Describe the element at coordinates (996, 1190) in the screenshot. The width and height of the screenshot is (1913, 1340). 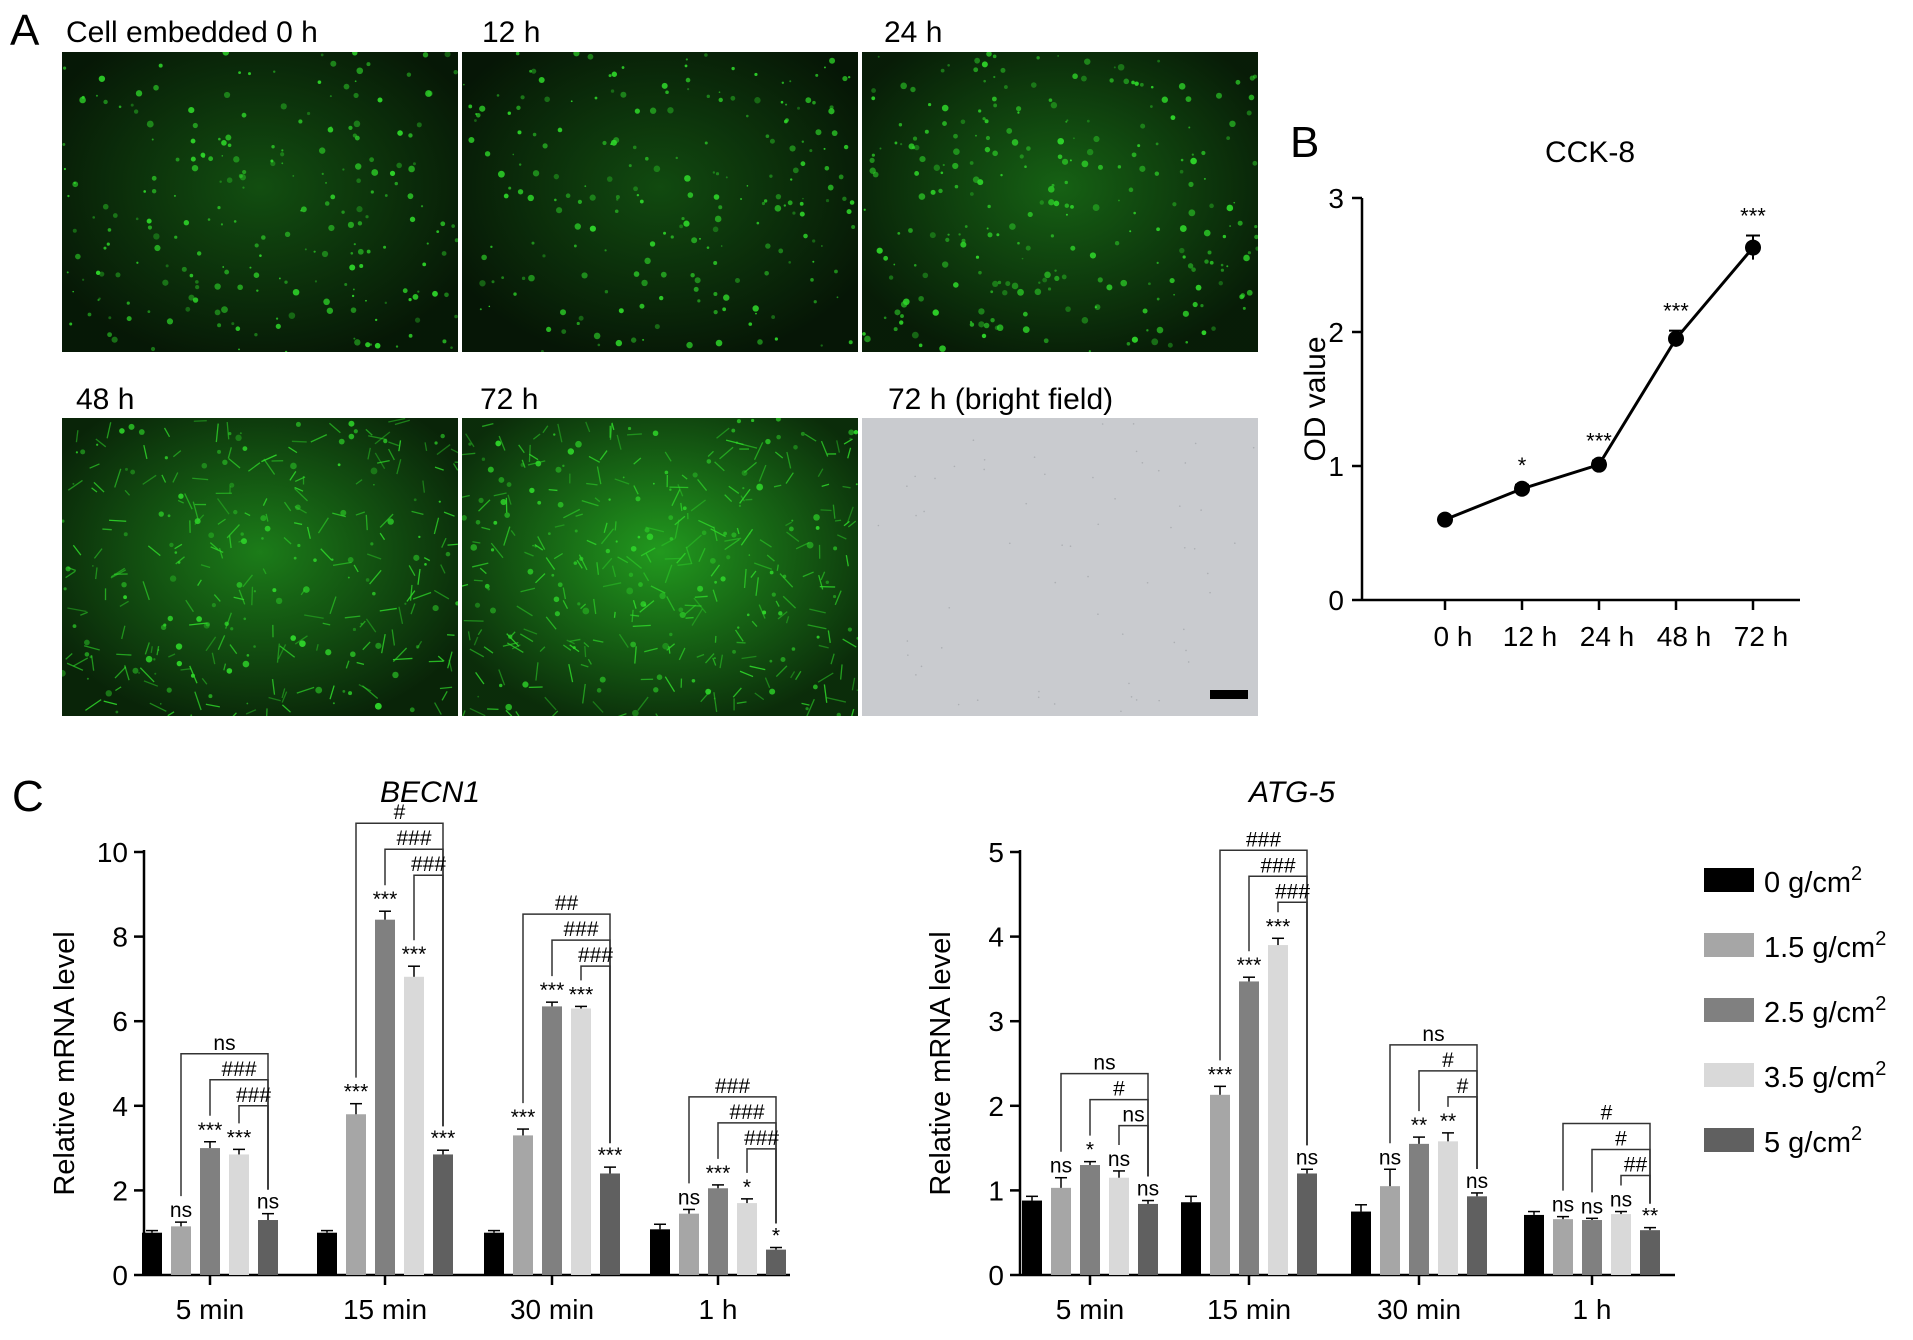
I see `y-tick-label: 1` at that location.